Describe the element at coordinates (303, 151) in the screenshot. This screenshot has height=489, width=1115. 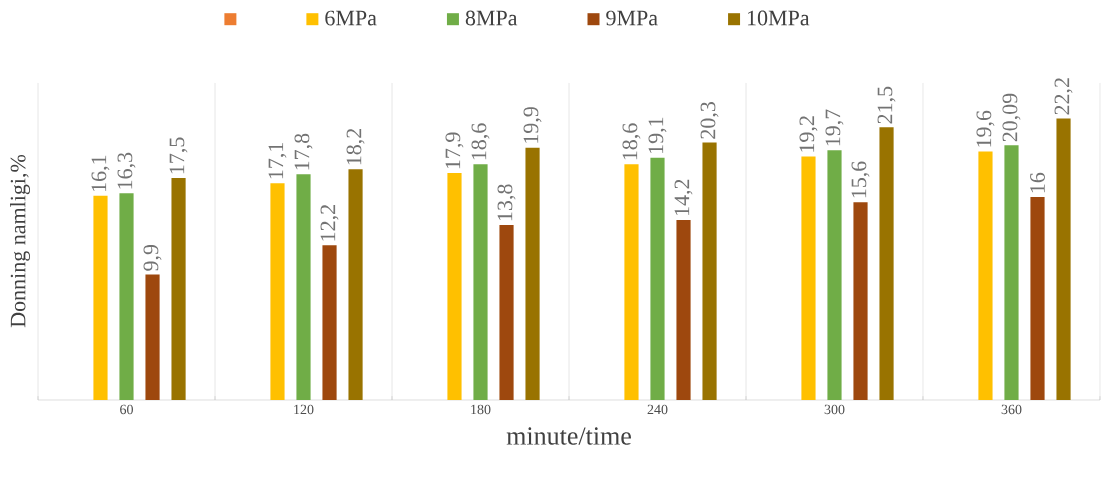
I see `data-label: 17,8` at that location.